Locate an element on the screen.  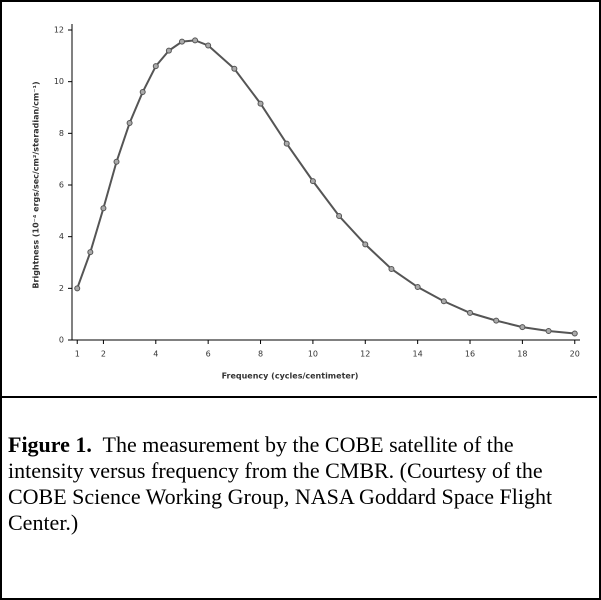
x-tick-label: 2 is located at coordinates (103, 354).